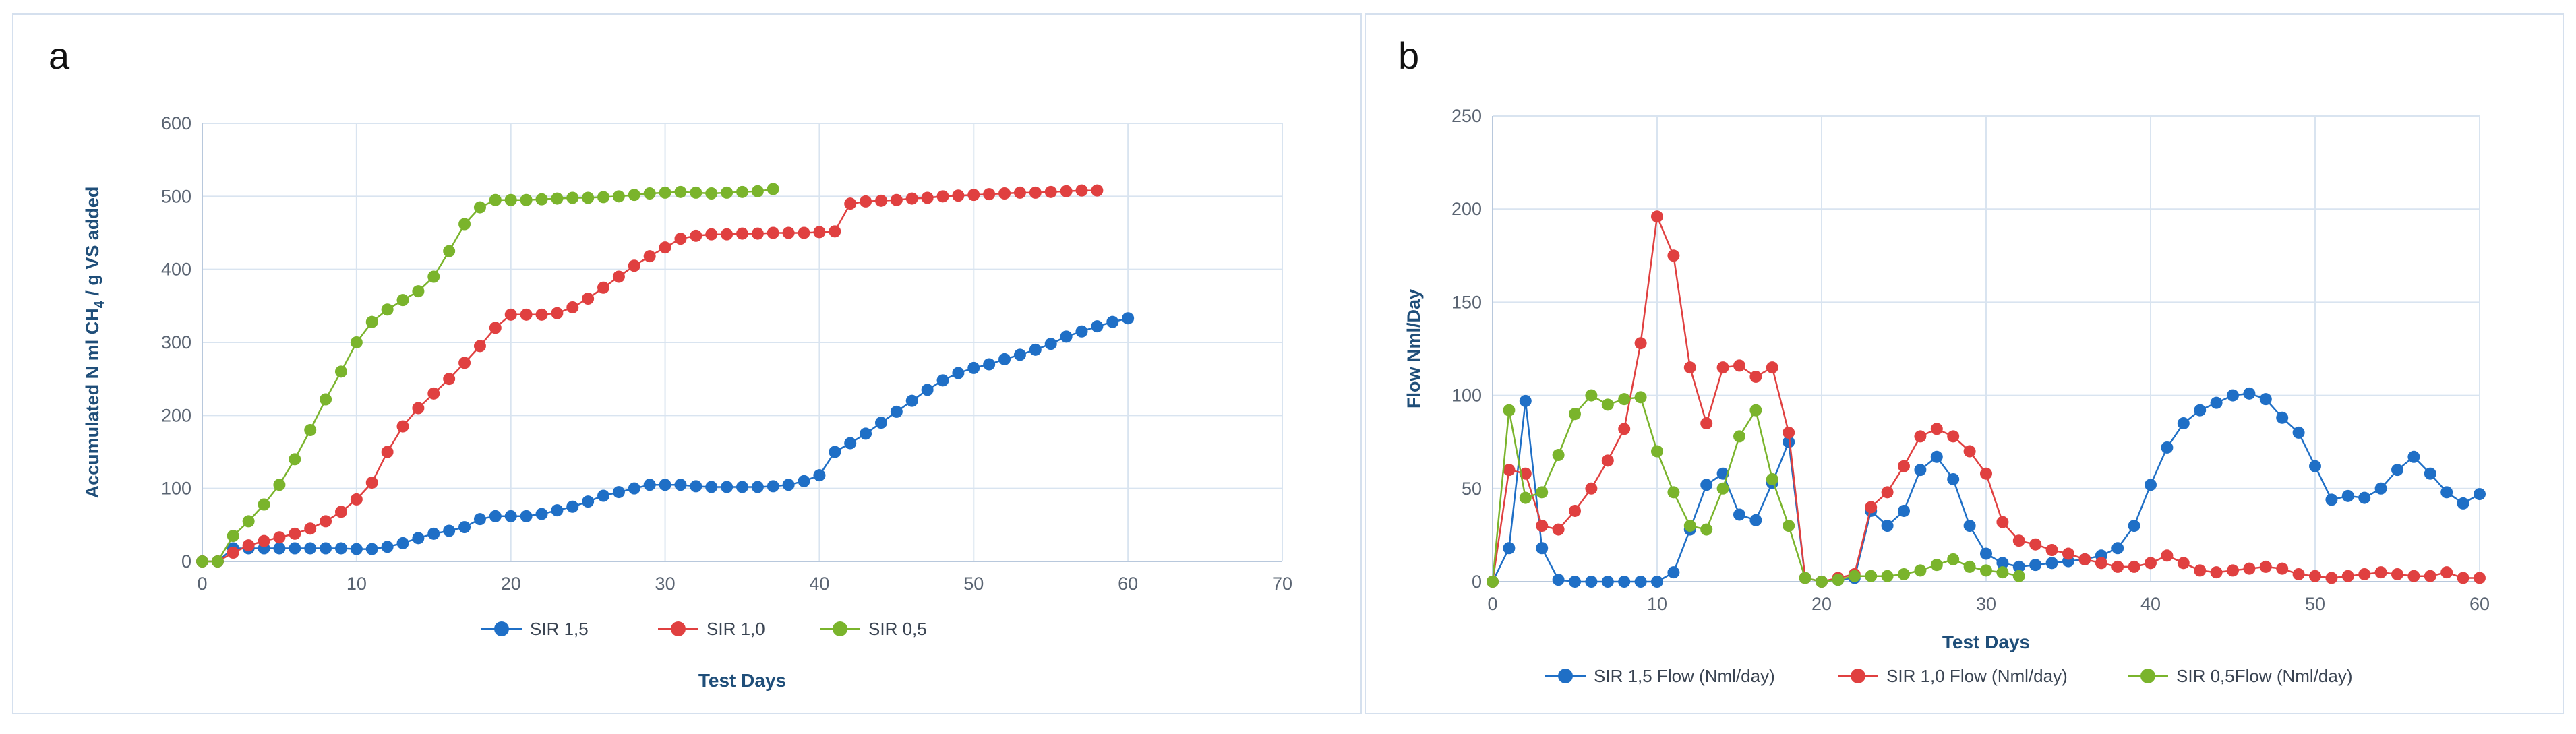  What do you see at coordinates (176, 269) in the screenshot?
I see `y-tick-label: 400` at bounding box center [176, 269].